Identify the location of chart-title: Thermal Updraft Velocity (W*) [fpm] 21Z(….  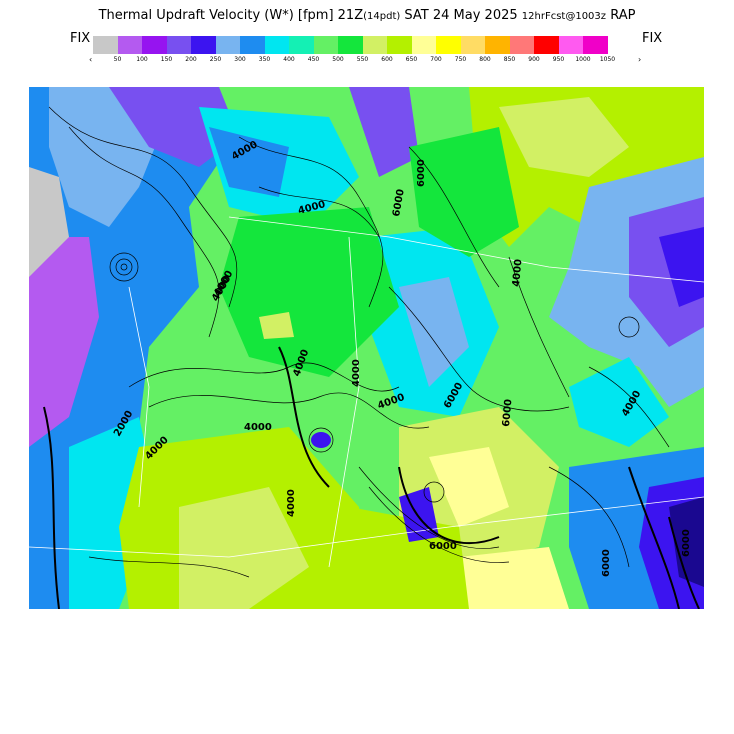
(367, 15).